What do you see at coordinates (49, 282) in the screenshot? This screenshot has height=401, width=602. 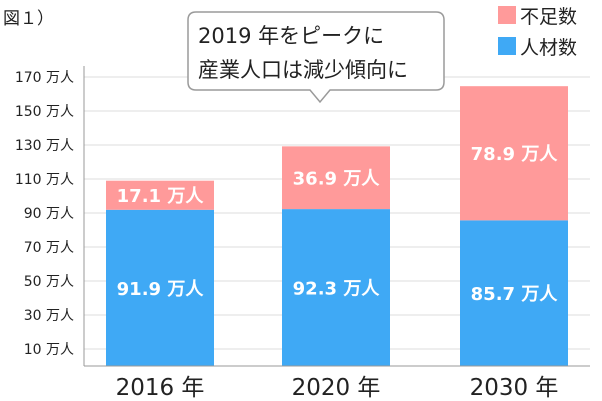 I see `y-tick-label: 50 万人` at bounding box center [49, 282].